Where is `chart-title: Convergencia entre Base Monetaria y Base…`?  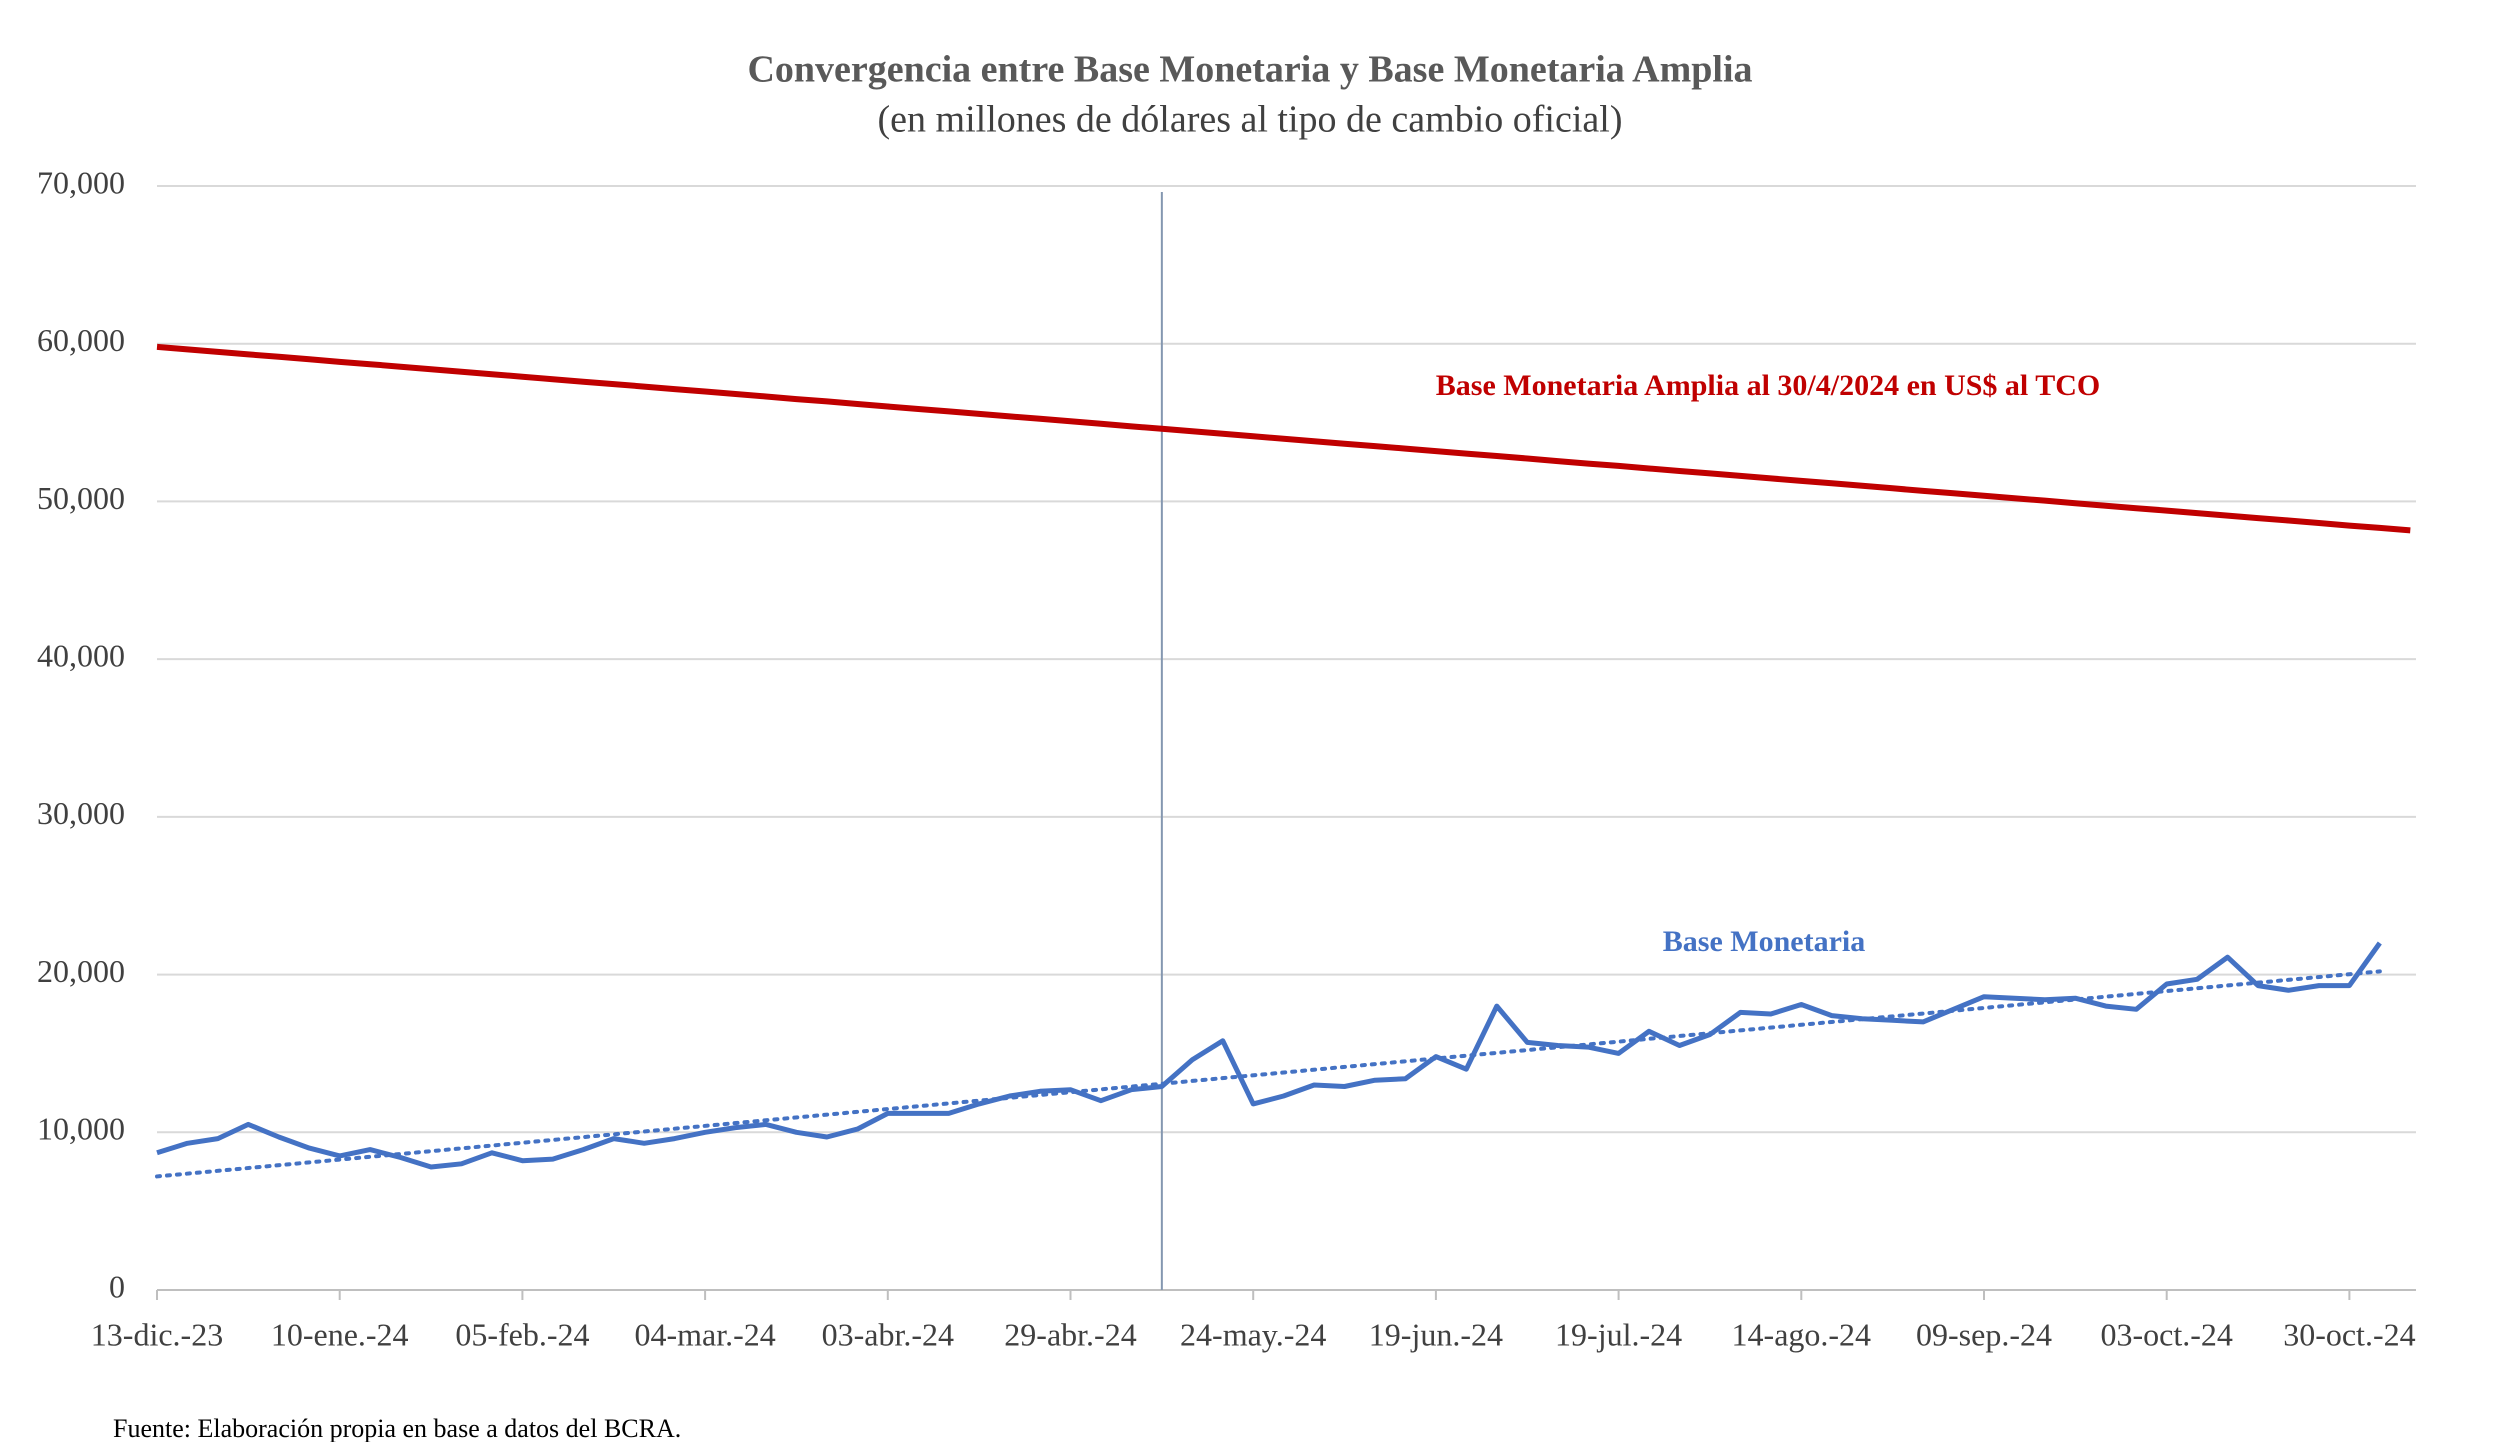
chart-title: Convergencia entre Base Monetaria y Base… is located at coordinates (1249, 70).